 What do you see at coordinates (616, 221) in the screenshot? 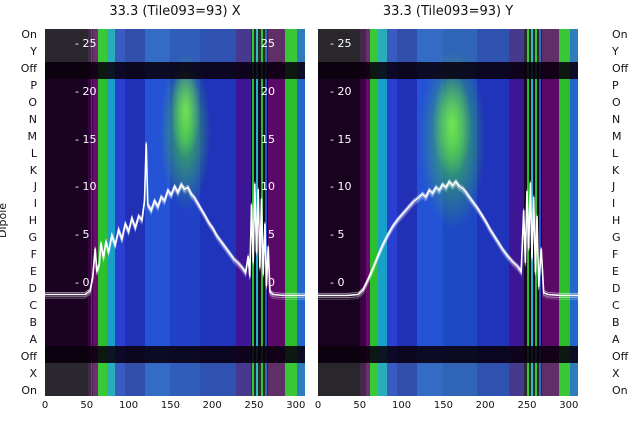
I see `dipole-label: H` at bounding box center [616, 221].